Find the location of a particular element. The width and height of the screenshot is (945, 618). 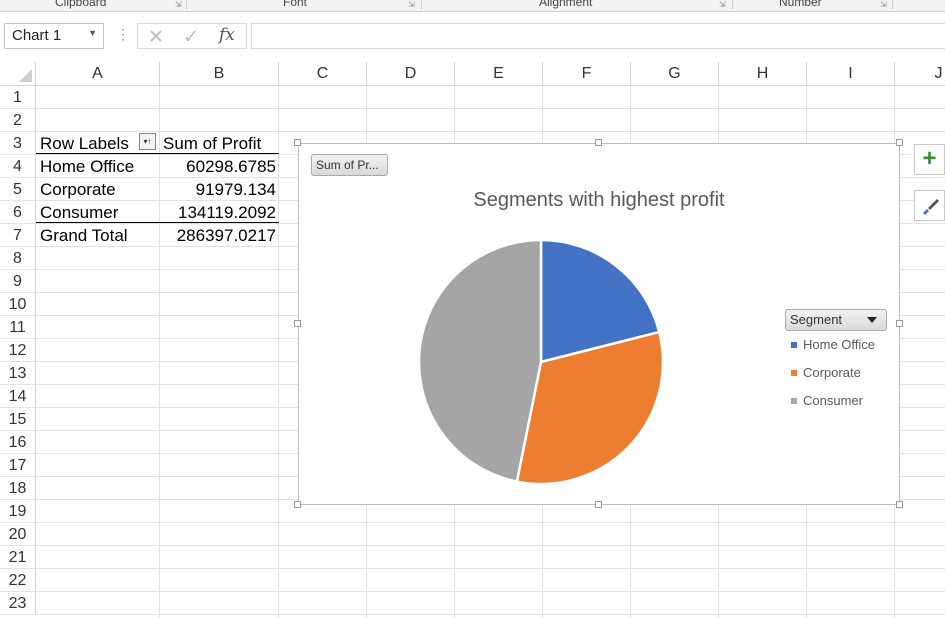

name-box: Chart 1 ▼ is located at coordinates (54, 36).